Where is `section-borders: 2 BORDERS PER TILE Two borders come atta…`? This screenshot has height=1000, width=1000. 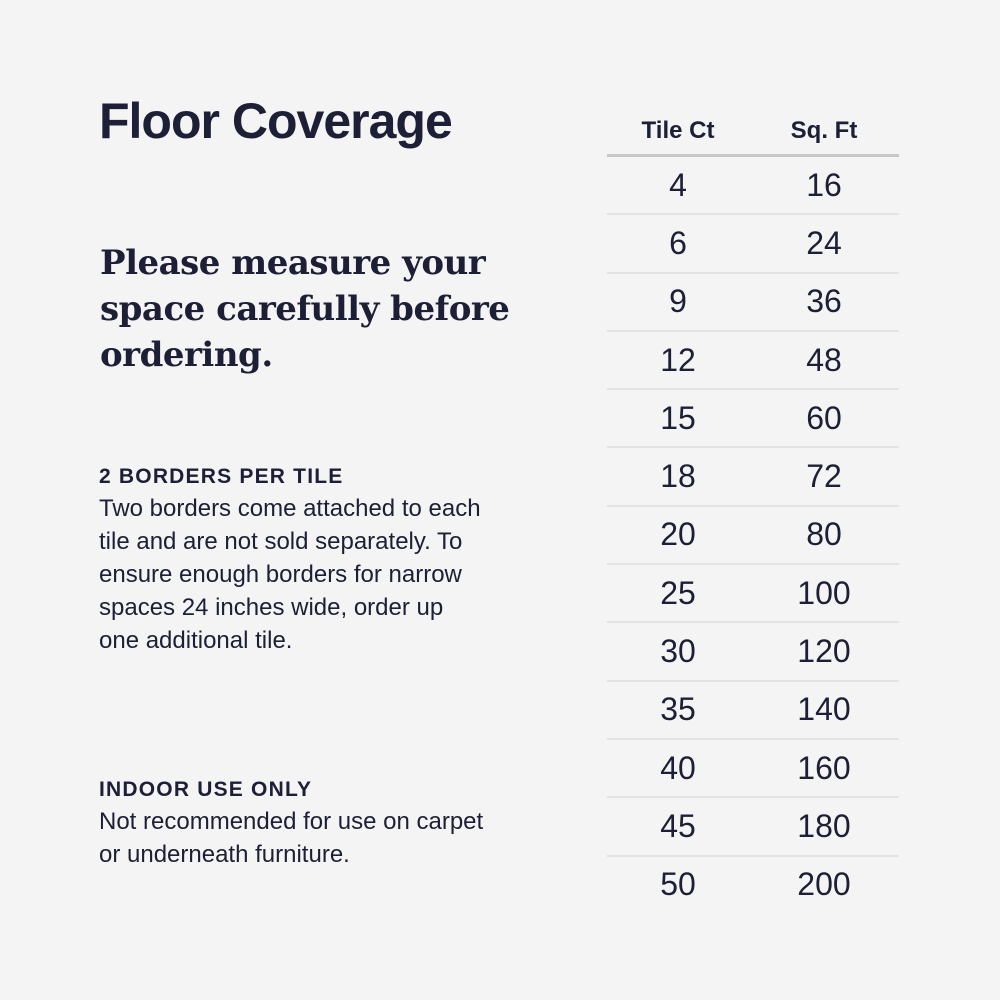
section-borders: 2 BORDERS PER TILE Two borders come atta… is located at coordinates (294, 559).